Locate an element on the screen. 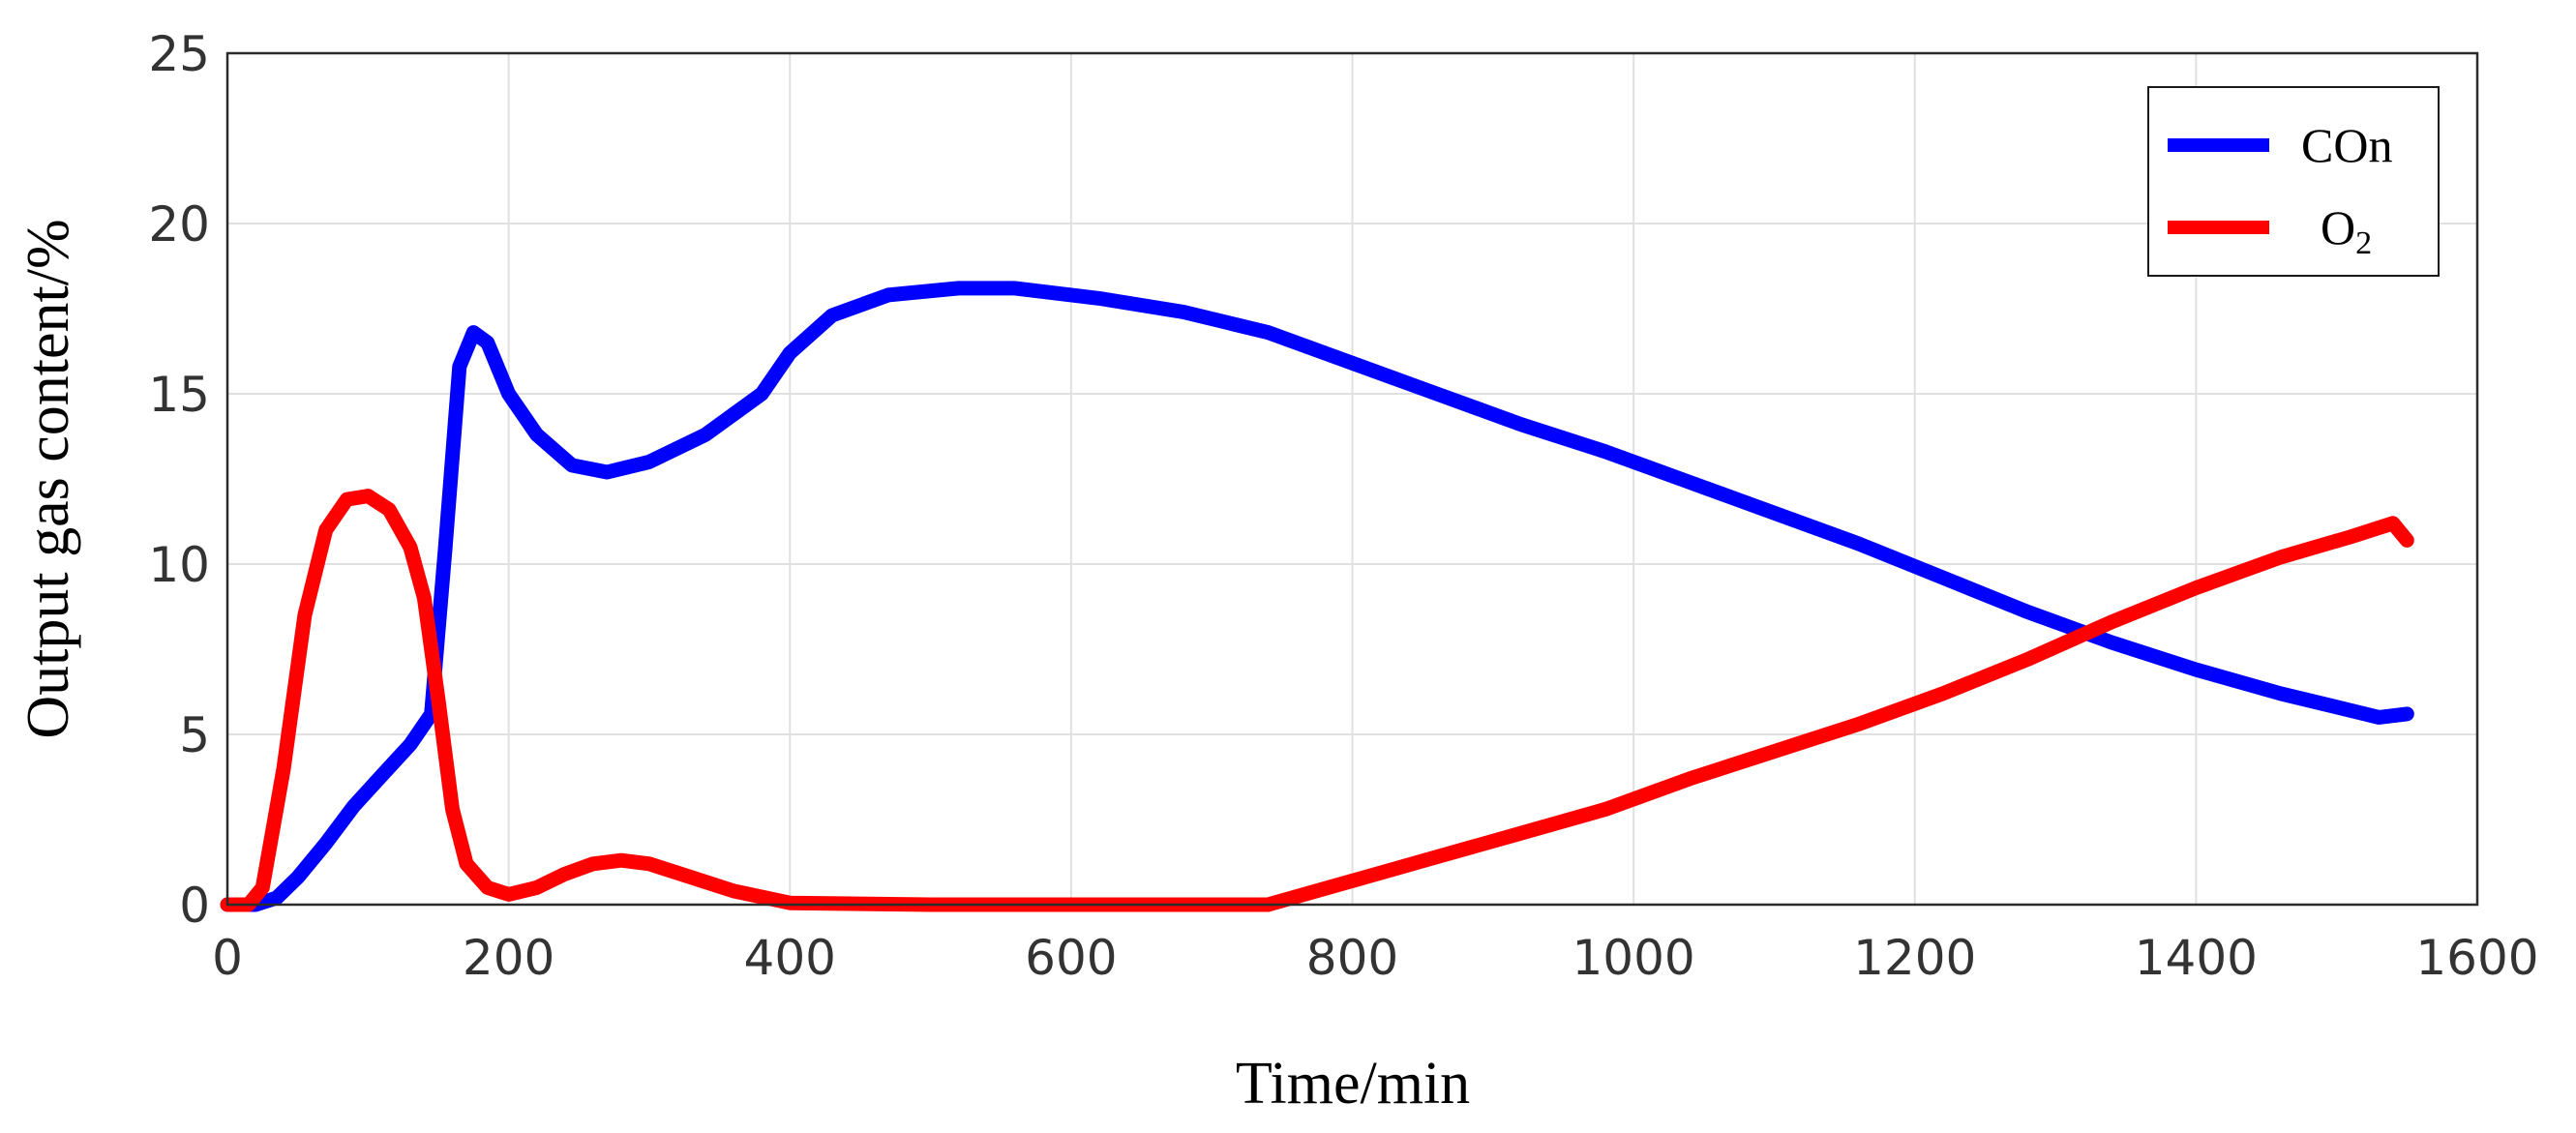  y-tick-label: 5 is located at coordinates (194, 735).